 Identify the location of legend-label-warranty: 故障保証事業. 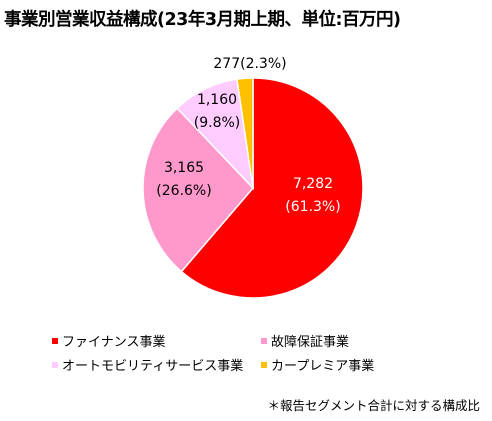
(310, 342).